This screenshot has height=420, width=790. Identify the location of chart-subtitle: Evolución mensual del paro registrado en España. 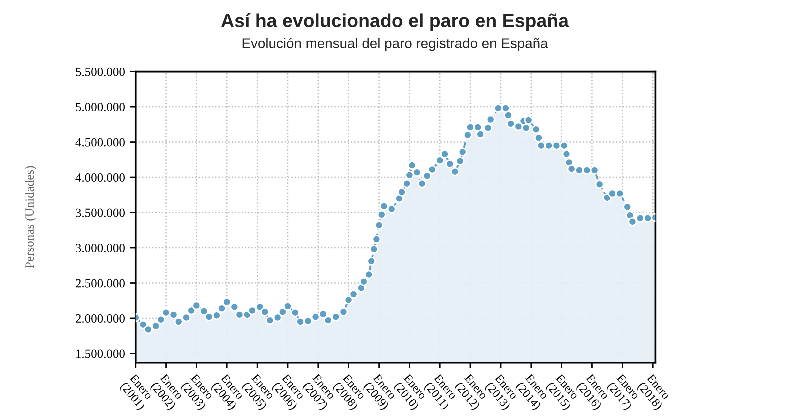
(395, 45).